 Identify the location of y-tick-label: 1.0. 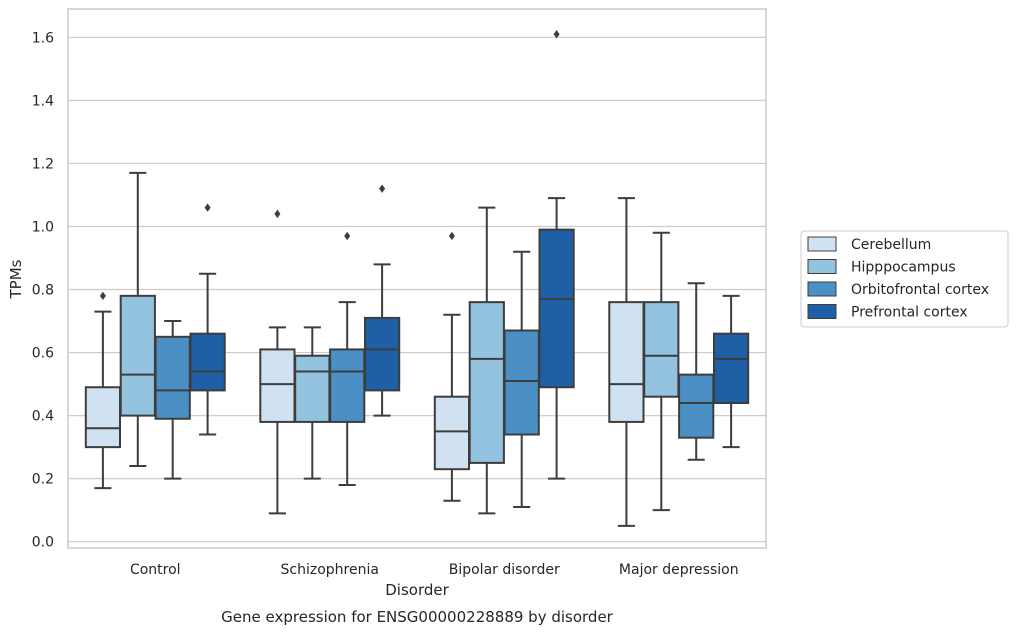
(43, 227).